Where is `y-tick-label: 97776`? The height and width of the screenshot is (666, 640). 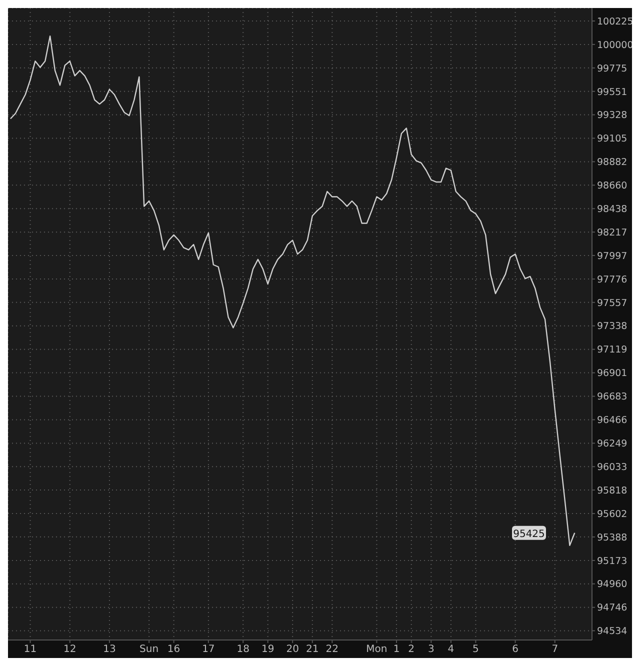 y-tick-label: 97776 is located at coordinates (612, 280).